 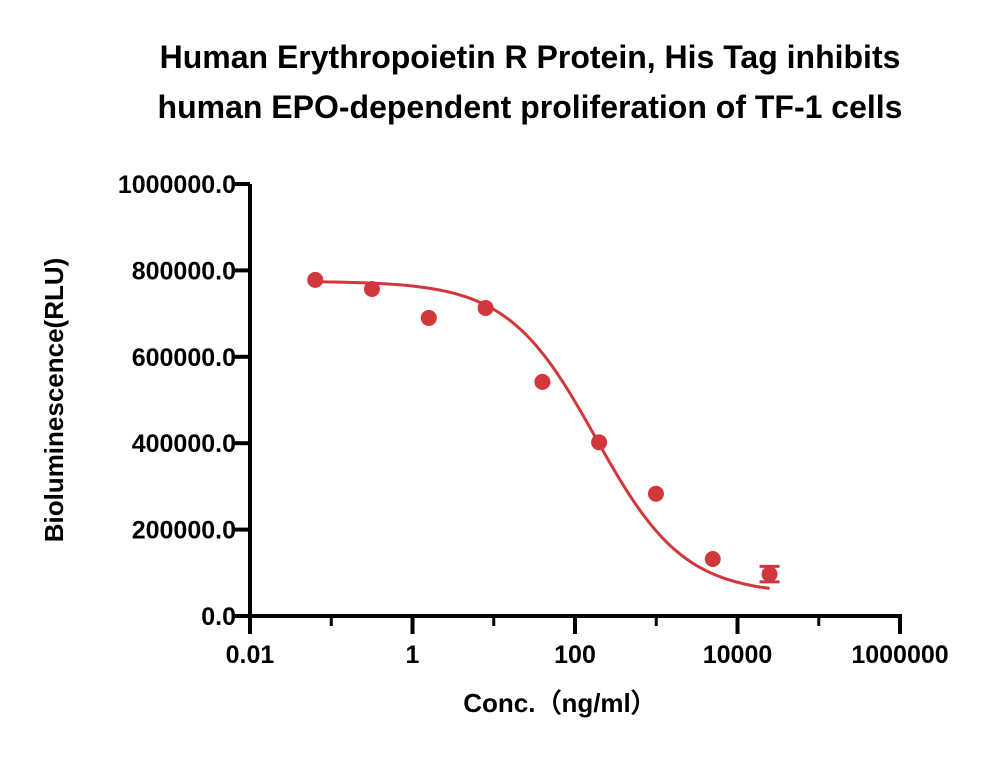 I want to click on x-tick-label: 1000000, so click(x=899, y=655).